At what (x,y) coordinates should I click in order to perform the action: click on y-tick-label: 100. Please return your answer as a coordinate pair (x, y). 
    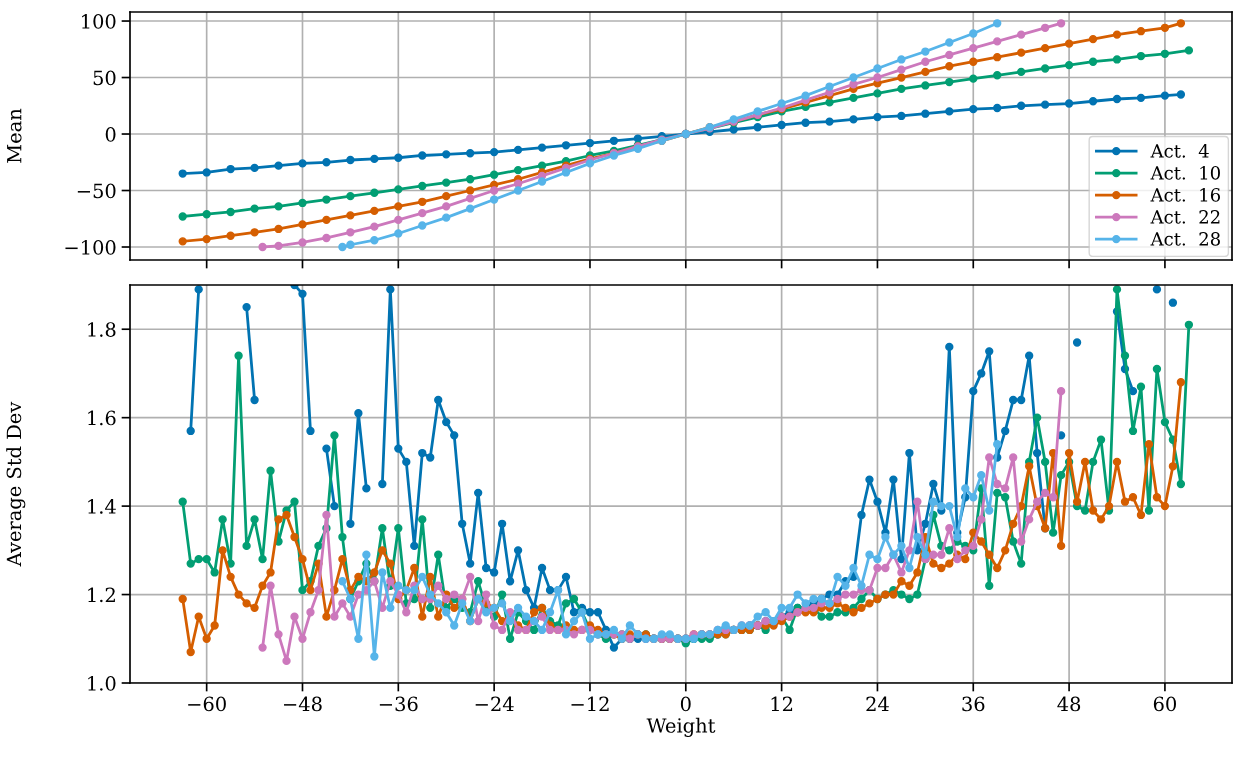
    Looking at the image, I should click on (99, 21).